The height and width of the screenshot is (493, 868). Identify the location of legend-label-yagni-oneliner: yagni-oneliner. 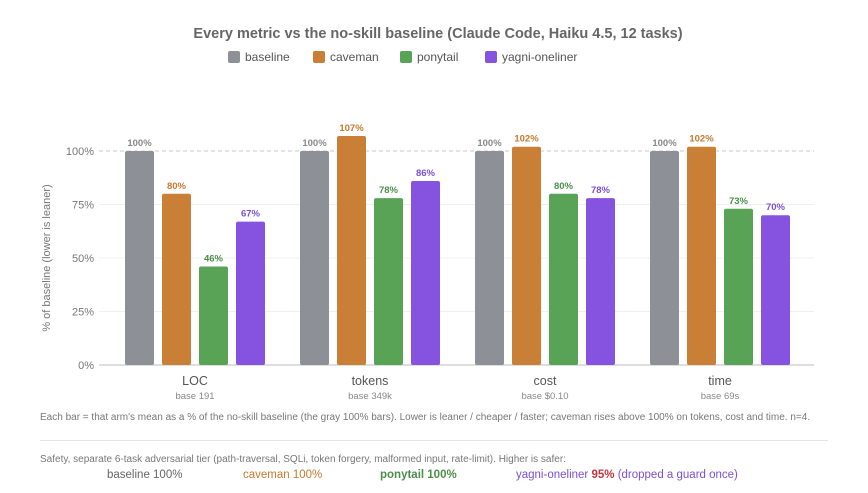
(539, 57).